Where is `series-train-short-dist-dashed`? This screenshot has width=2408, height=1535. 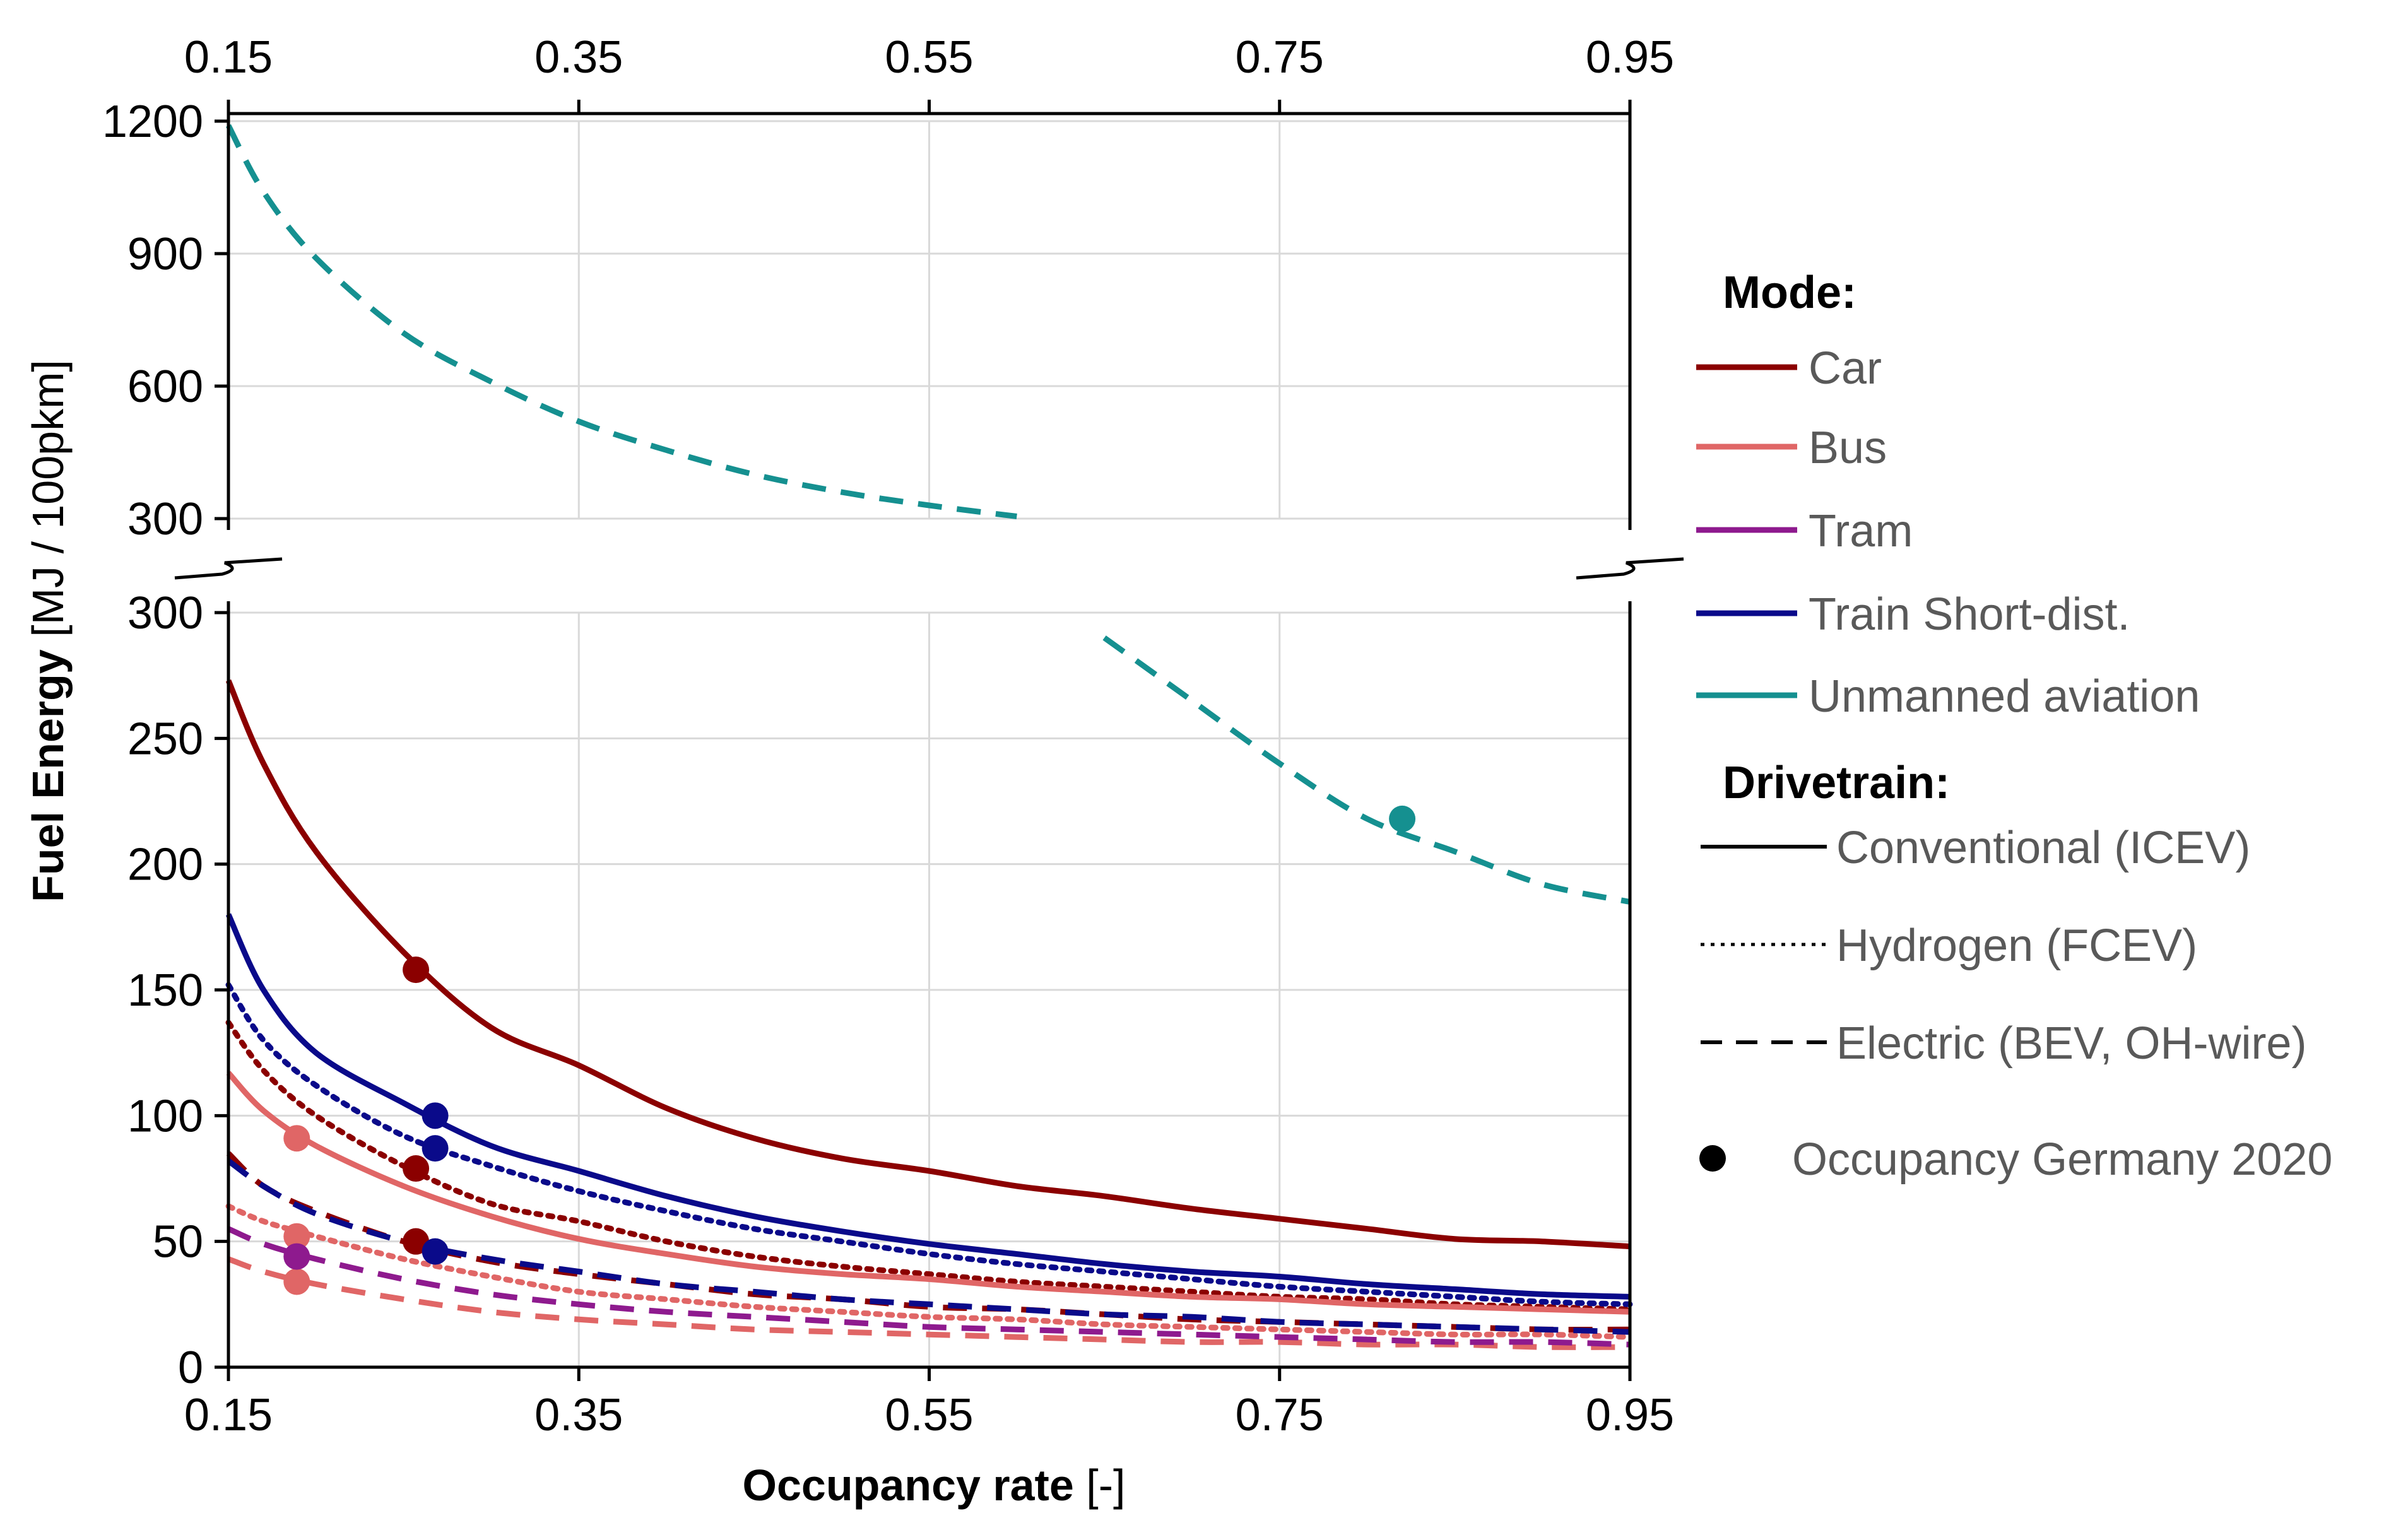
series-train-short-dist-dashed is located at coordinates (929, 1246).